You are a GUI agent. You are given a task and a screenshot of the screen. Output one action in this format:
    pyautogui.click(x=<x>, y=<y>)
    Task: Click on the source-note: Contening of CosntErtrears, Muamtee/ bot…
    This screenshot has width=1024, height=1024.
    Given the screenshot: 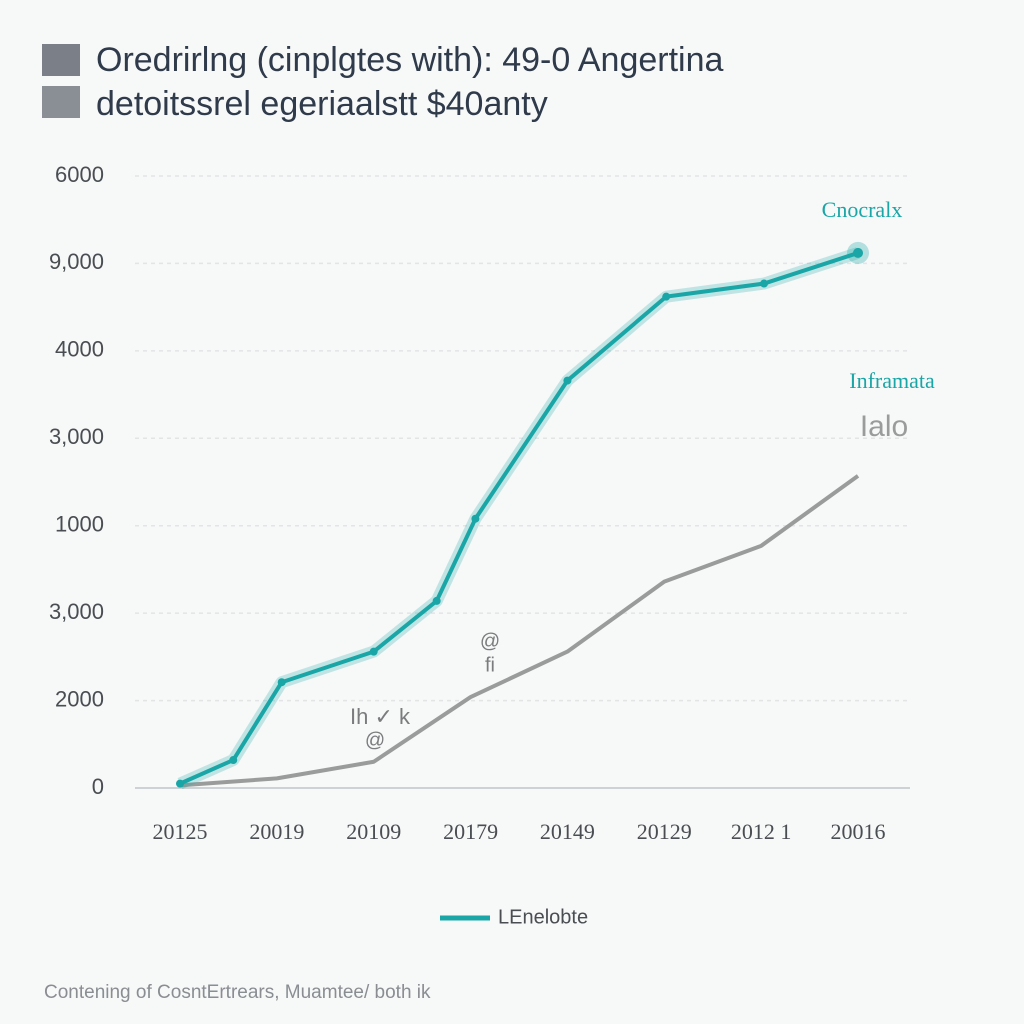 What is the action you would take?
    pyautogui.click(x=237, y=992)
    